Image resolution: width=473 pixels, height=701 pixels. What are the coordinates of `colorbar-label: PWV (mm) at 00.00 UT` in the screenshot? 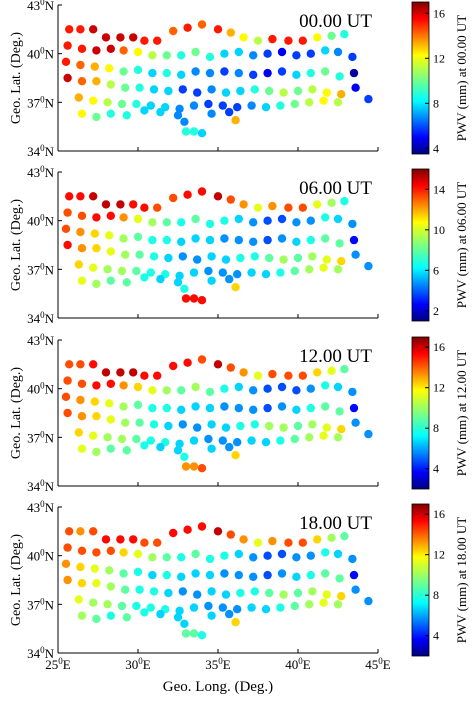 It's located at (461, 78).